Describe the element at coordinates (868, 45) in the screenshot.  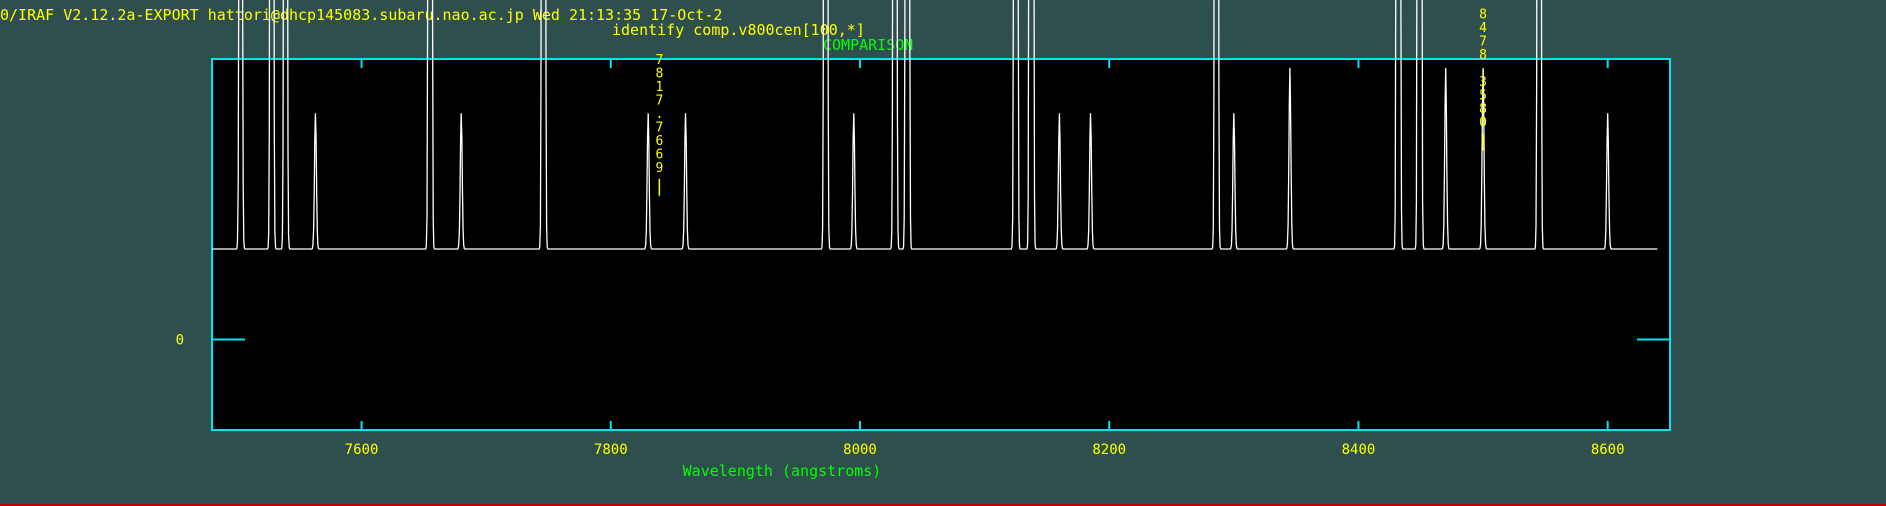
I see `plot-title: COMPARISON` at that location.